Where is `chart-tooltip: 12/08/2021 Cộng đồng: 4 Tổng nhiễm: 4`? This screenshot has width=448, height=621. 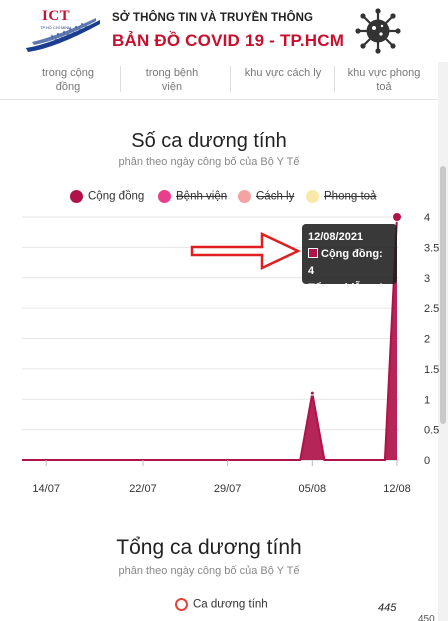
chart-tooltip: 12/08/2021 Cộng đồng: 4 Tổng nhiễm: 4 is located at coordinates (349, 259).